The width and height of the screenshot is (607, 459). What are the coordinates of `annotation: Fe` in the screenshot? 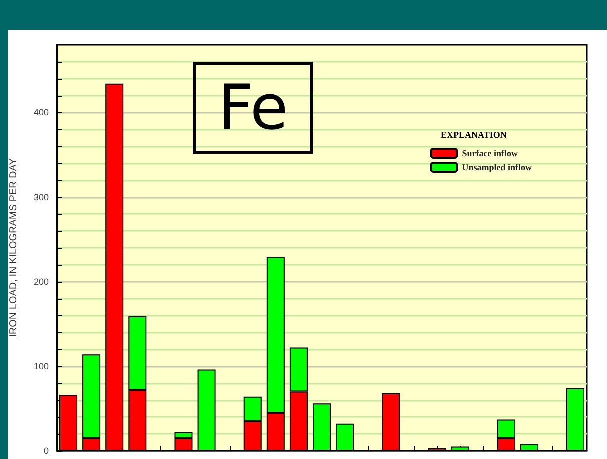 It's located at (253, 108).